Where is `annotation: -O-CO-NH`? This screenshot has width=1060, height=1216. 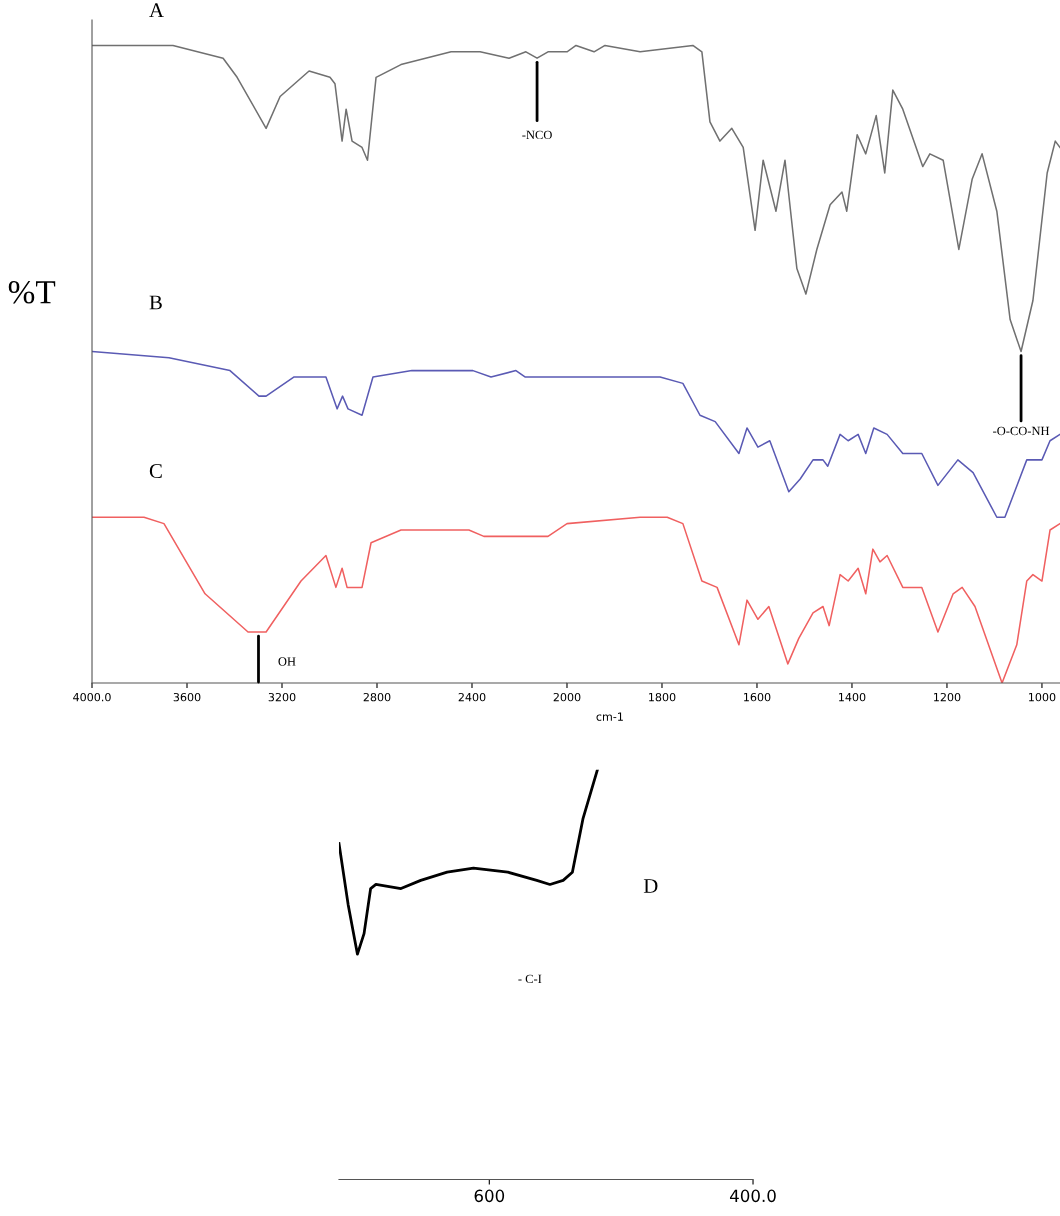 annotation: -O-CO-NH is located at coordinates (1021, 431).